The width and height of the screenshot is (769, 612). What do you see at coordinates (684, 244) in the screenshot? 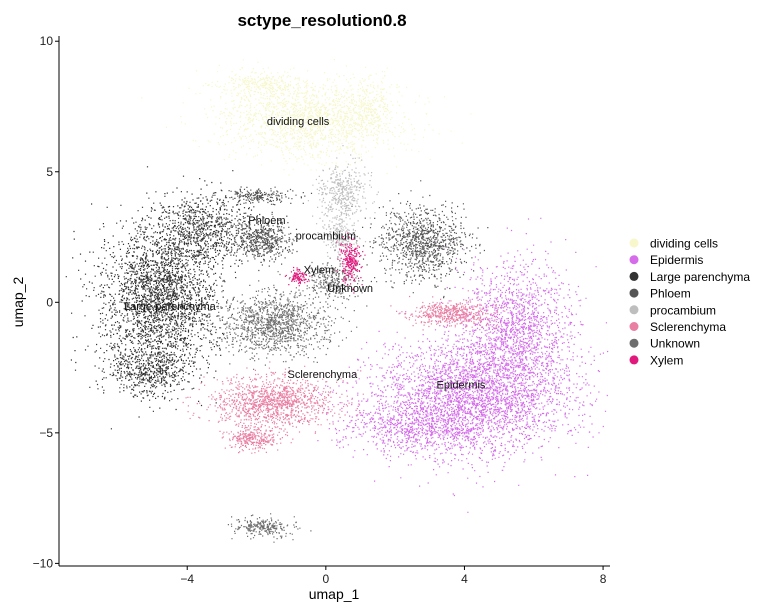
I see `legend-label-0: dividing cells` at bounding box center [684, 244].